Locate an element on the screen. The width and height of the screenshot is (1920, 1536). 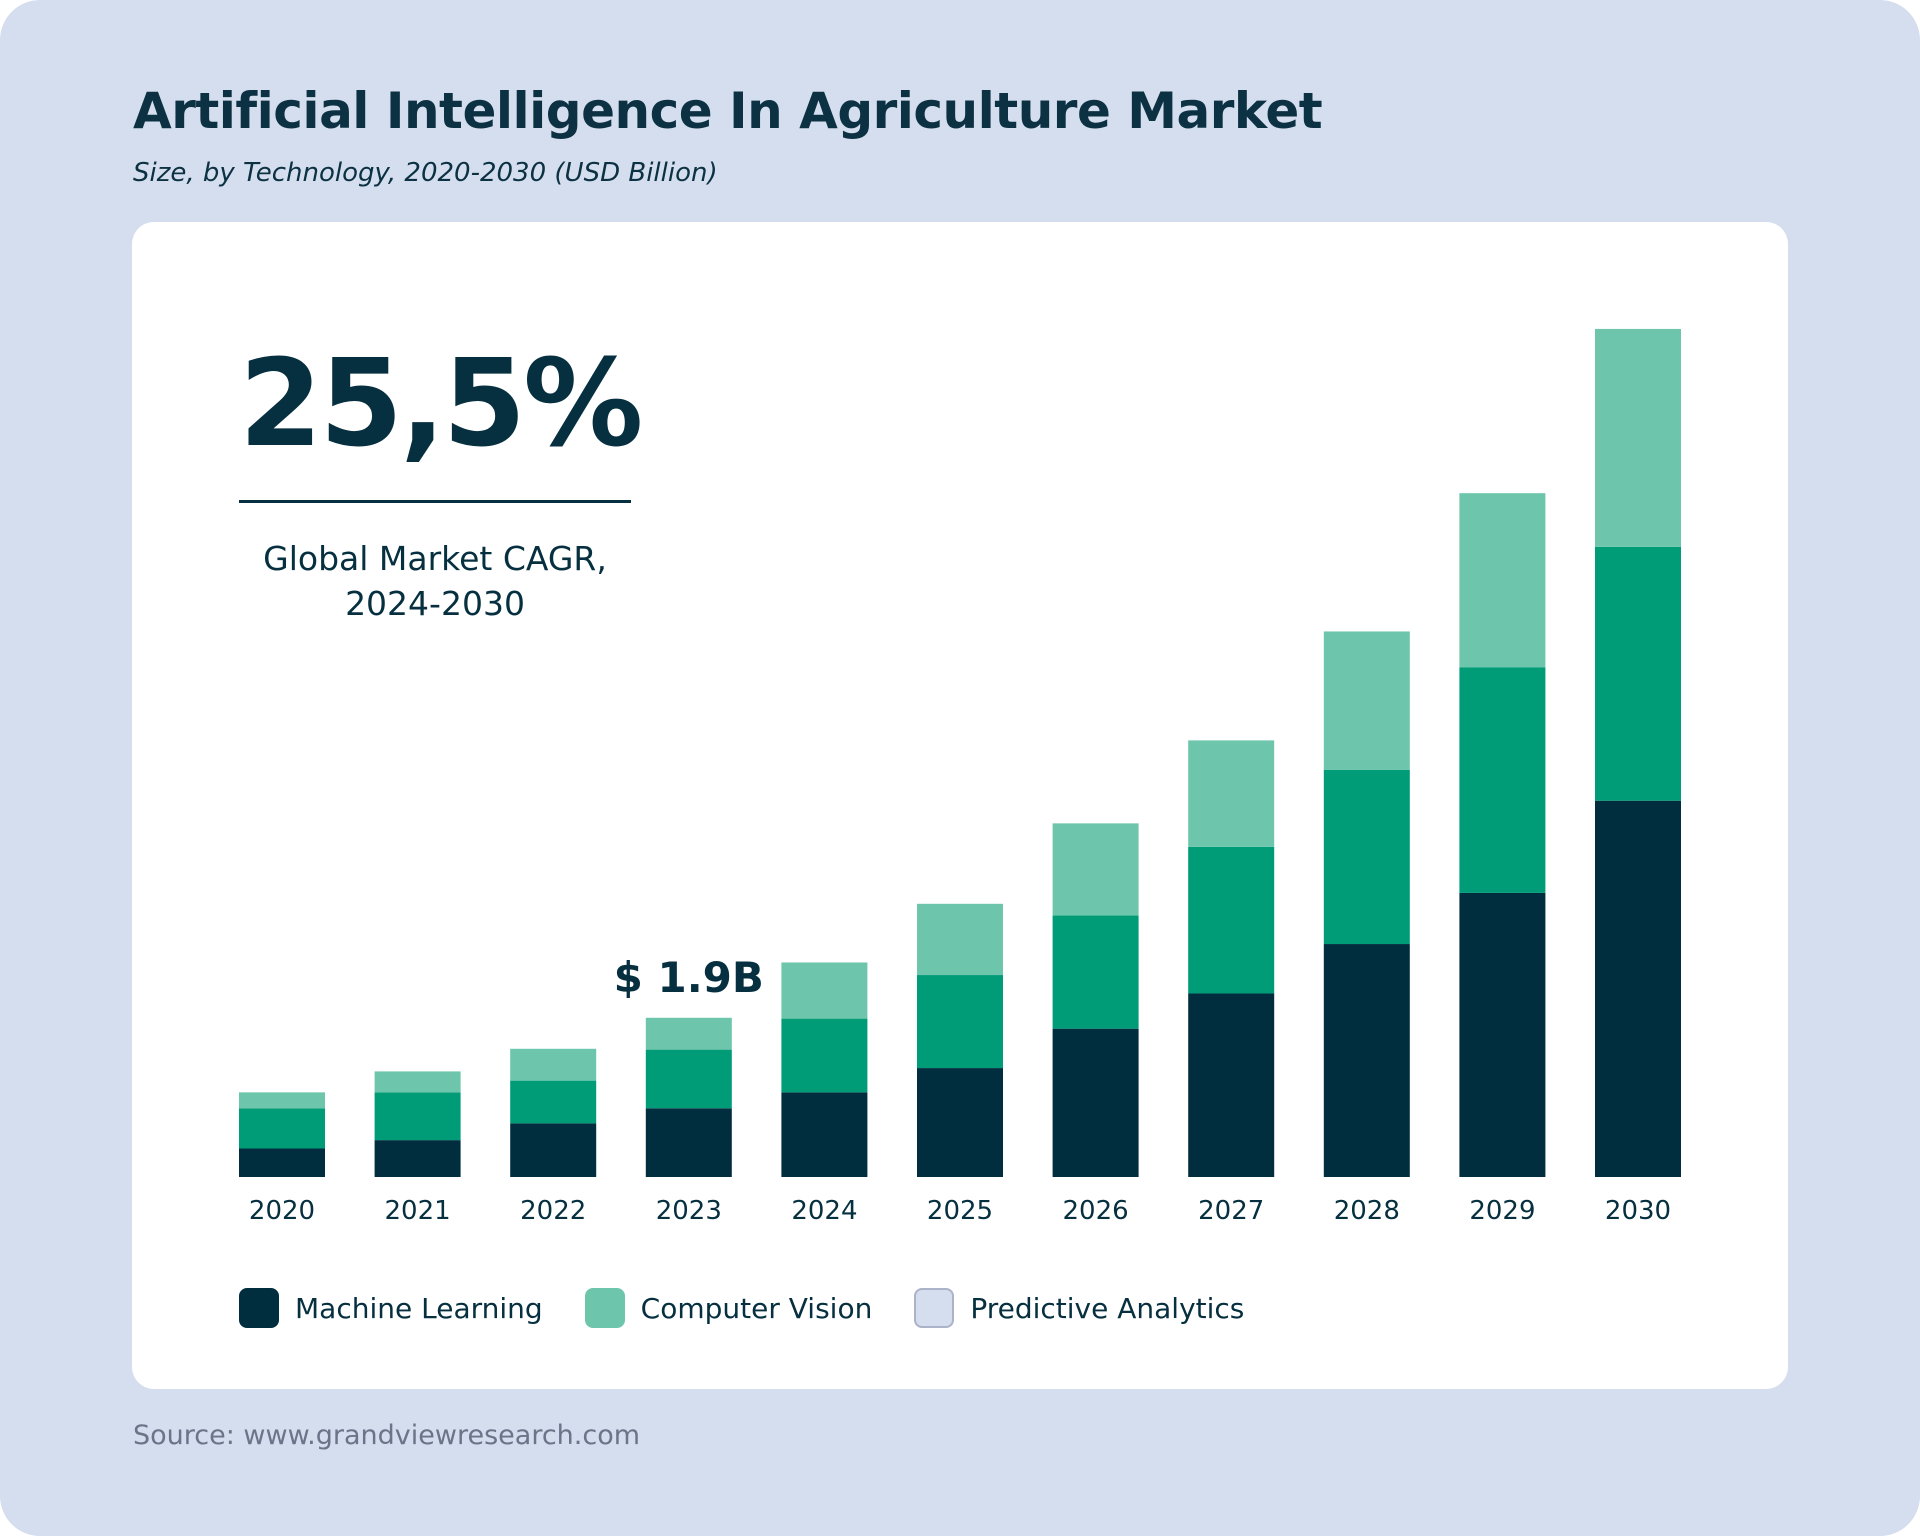
legend-item-predictive-analytics: Predictive Analytics is located at coordinates (1079, 1308).